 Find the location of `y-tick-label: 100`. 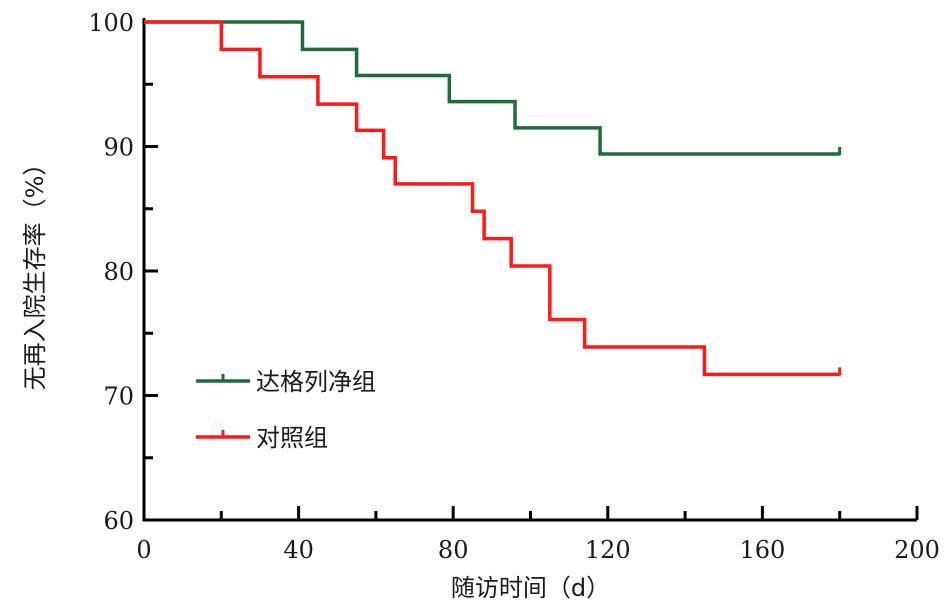

y-tick-label: 100 is located at coordinates (111, 23).